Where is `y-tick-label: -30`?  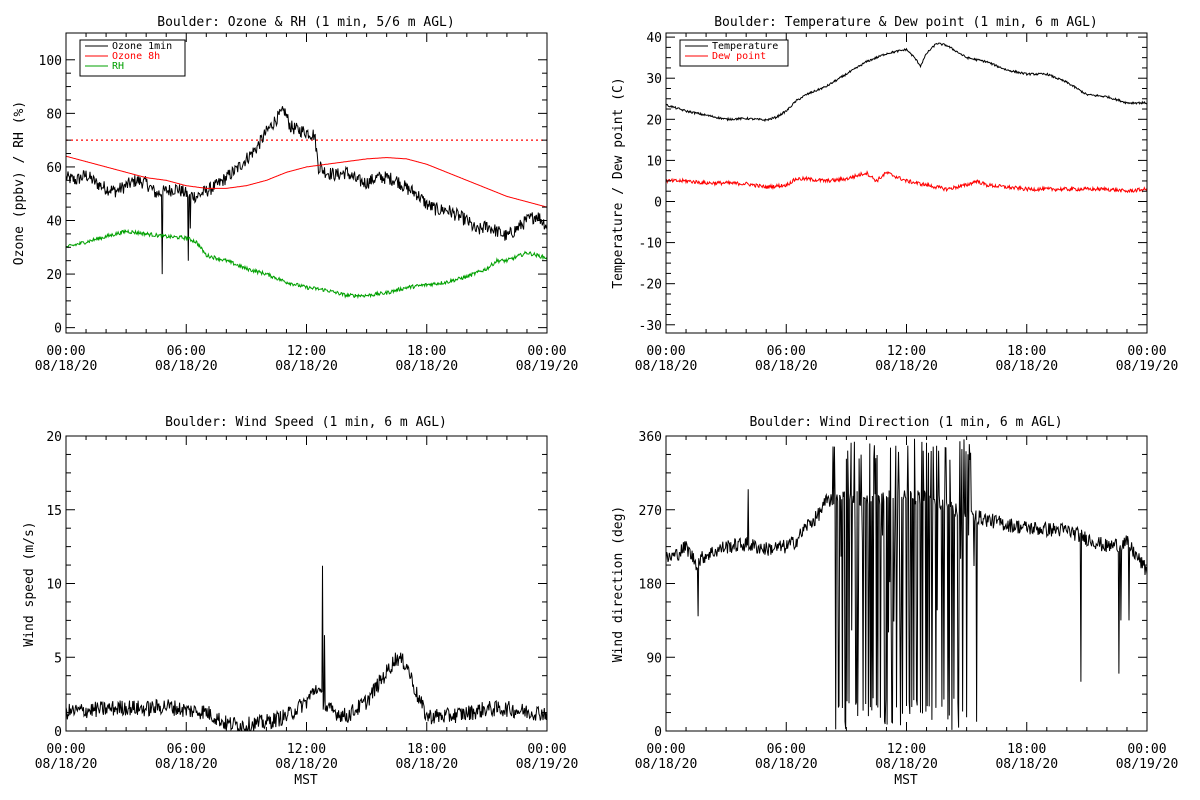 y-tick-label: -30 is located at coordinates (650, 326).